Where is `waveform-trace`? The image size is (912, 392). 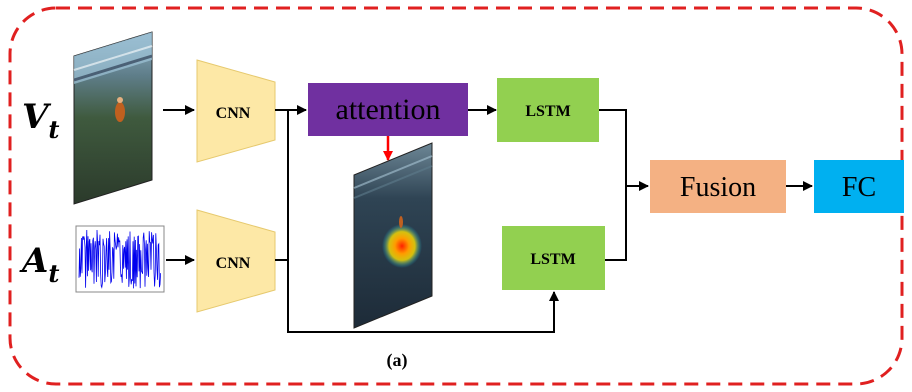
waveform-trace is located at coordinates (119, 259).